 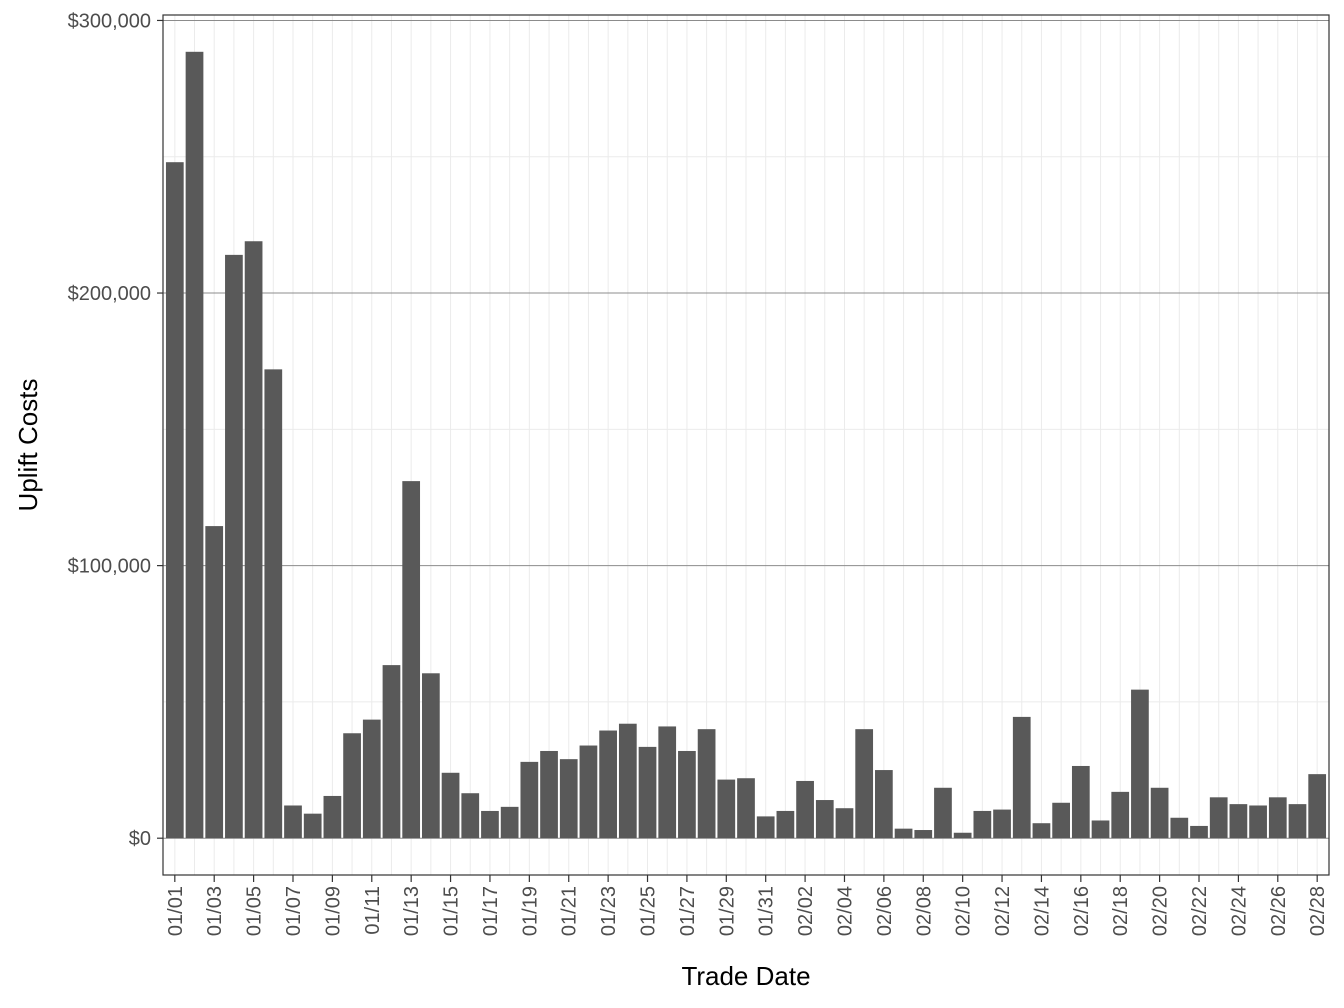 I want to click on x-tick-label: 01/31, so click(x=767, y=911).